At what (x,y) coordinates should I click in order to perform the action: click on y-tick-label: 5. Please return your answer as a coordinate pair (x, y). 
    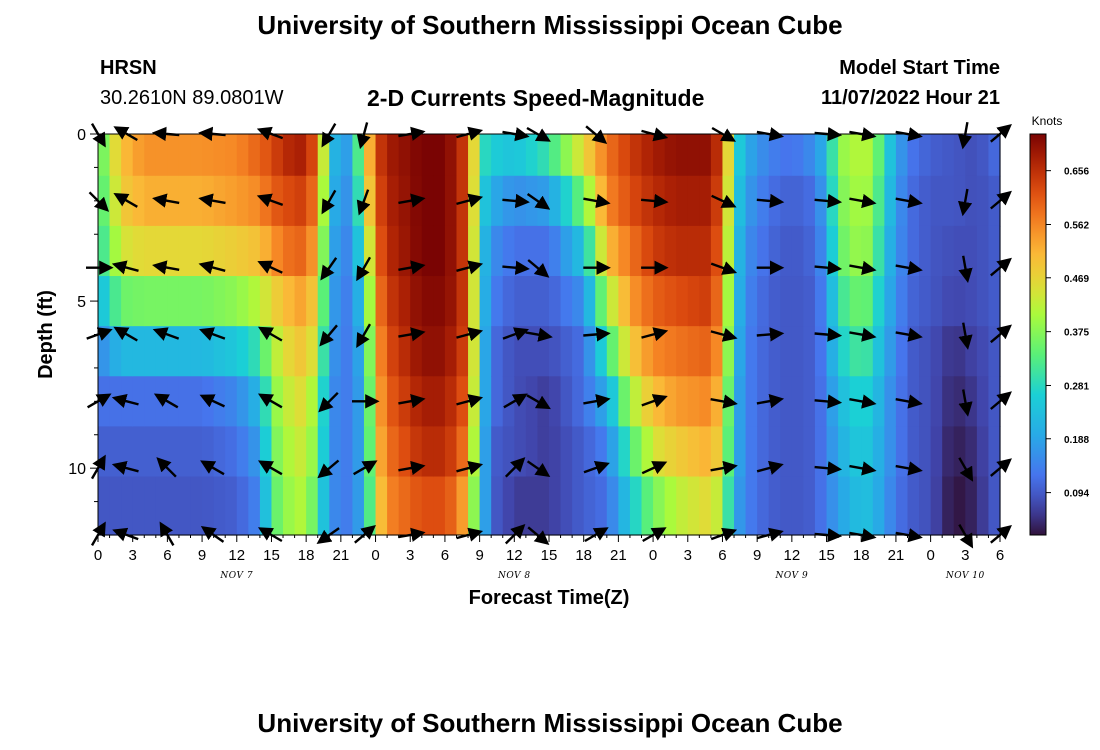
    Looking at the image, I should click on (81, 302).